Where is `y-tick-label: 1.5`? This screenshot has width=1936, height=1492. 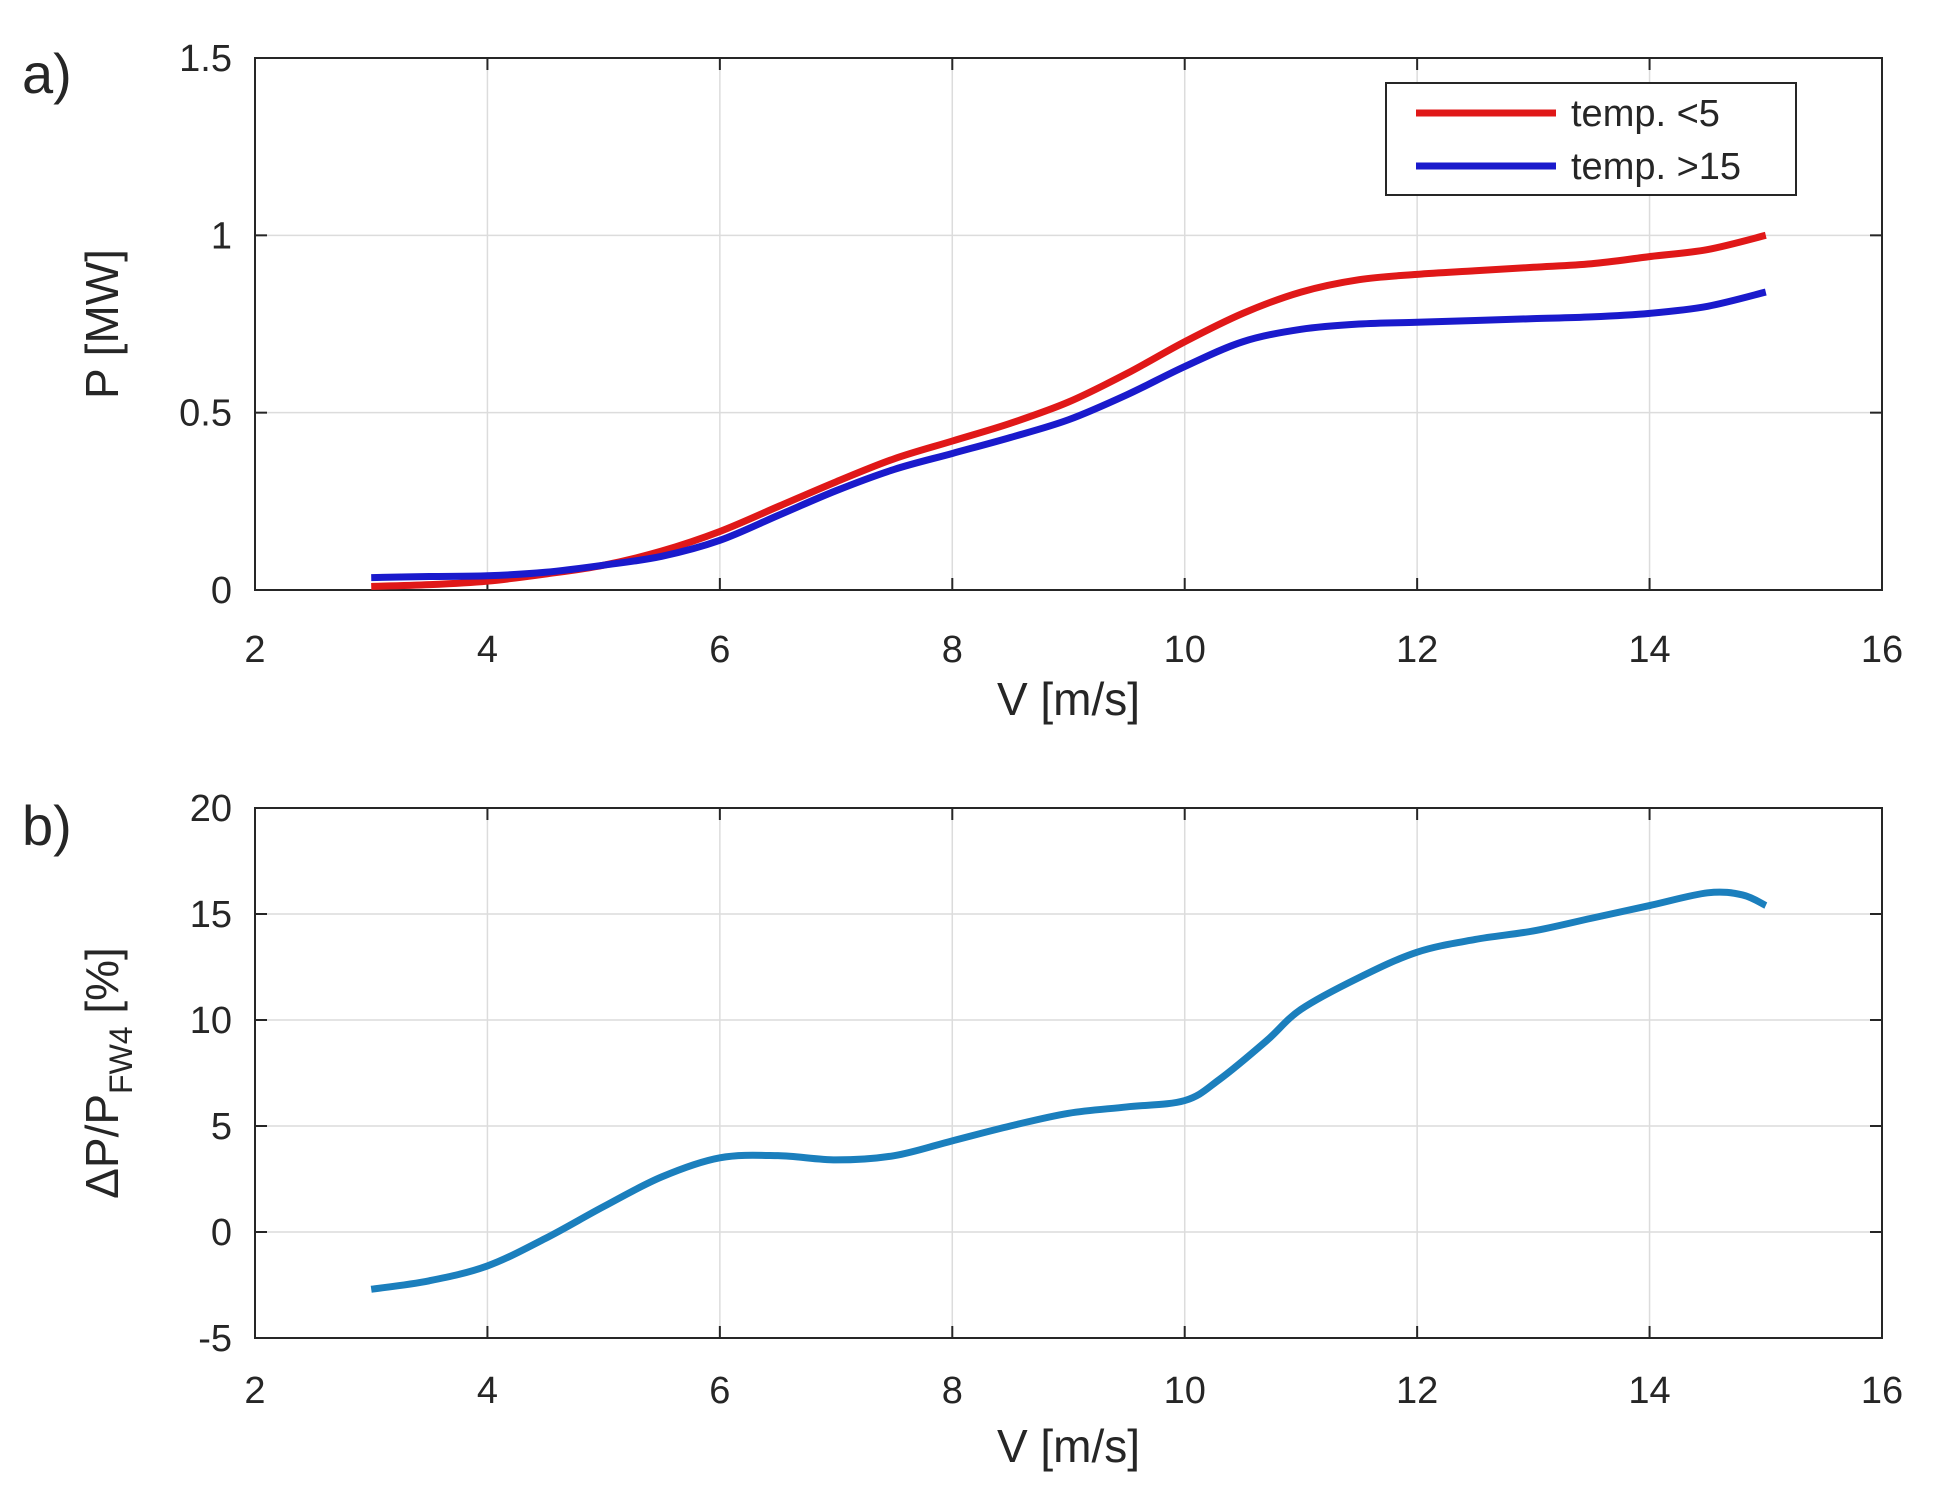 y-tick-label: 1.5 is located at coordinates (205, 59).